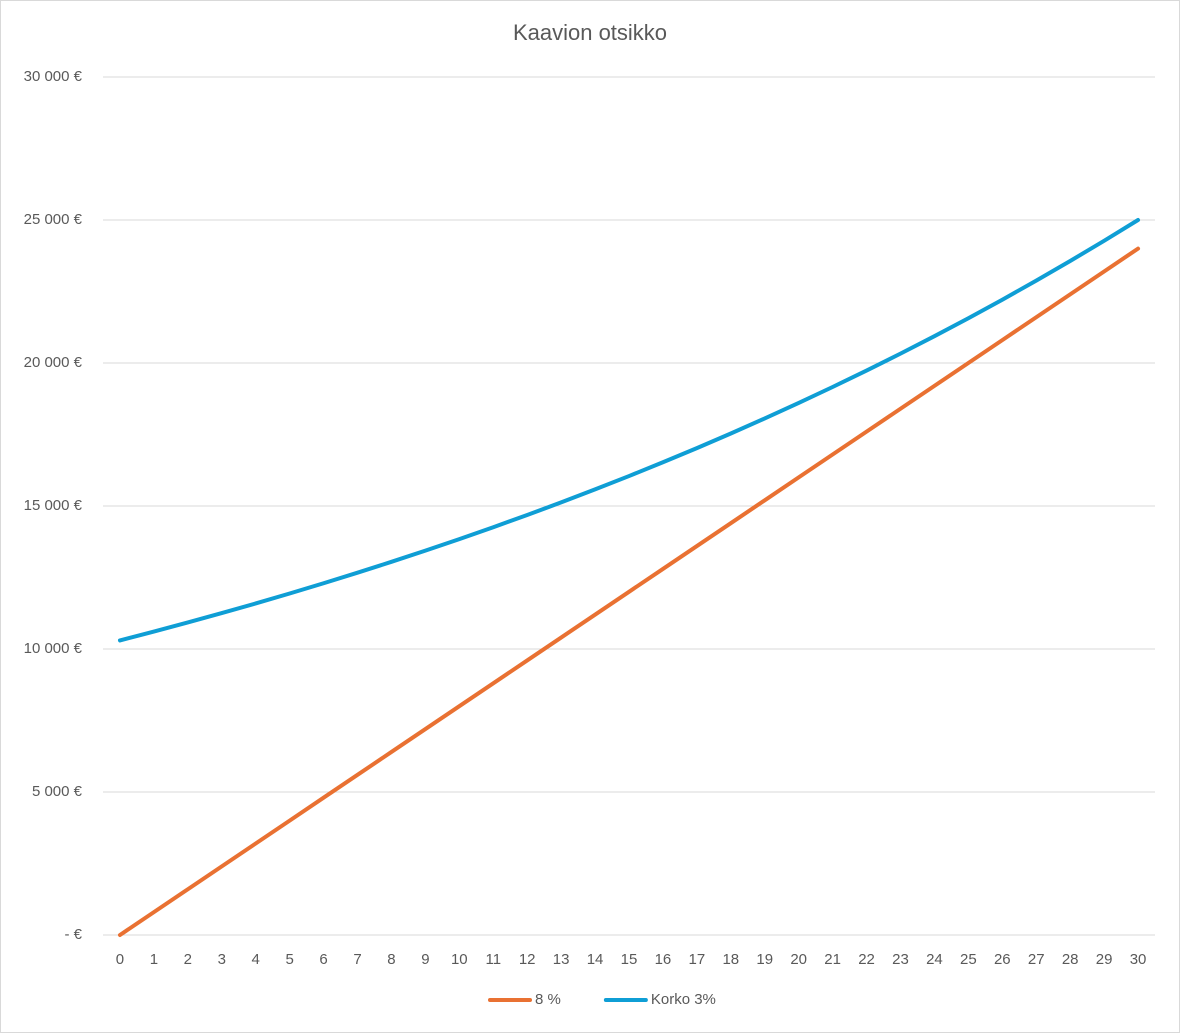  I want to click on legend-label: Korko 3%, so click(683, 999).